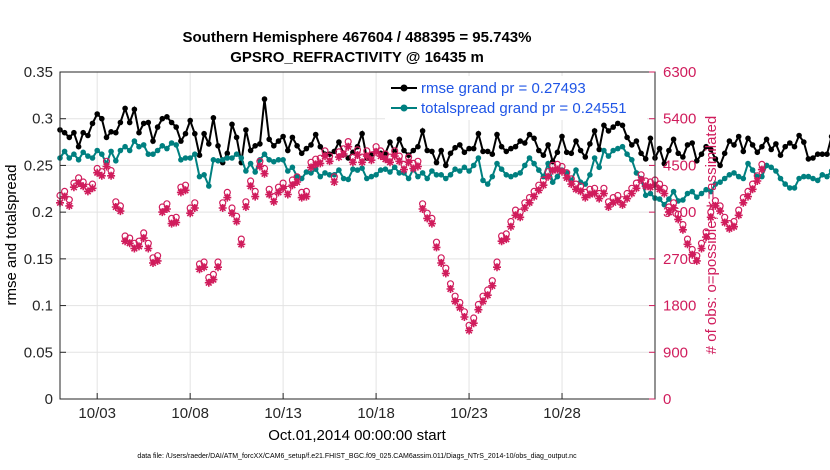 Image resolution: width=830 pixels, height=470 pixels. Describe the element at coordinates (679, 165) in the screenshot. I see `y-tick-label-right: 4500` at that location.